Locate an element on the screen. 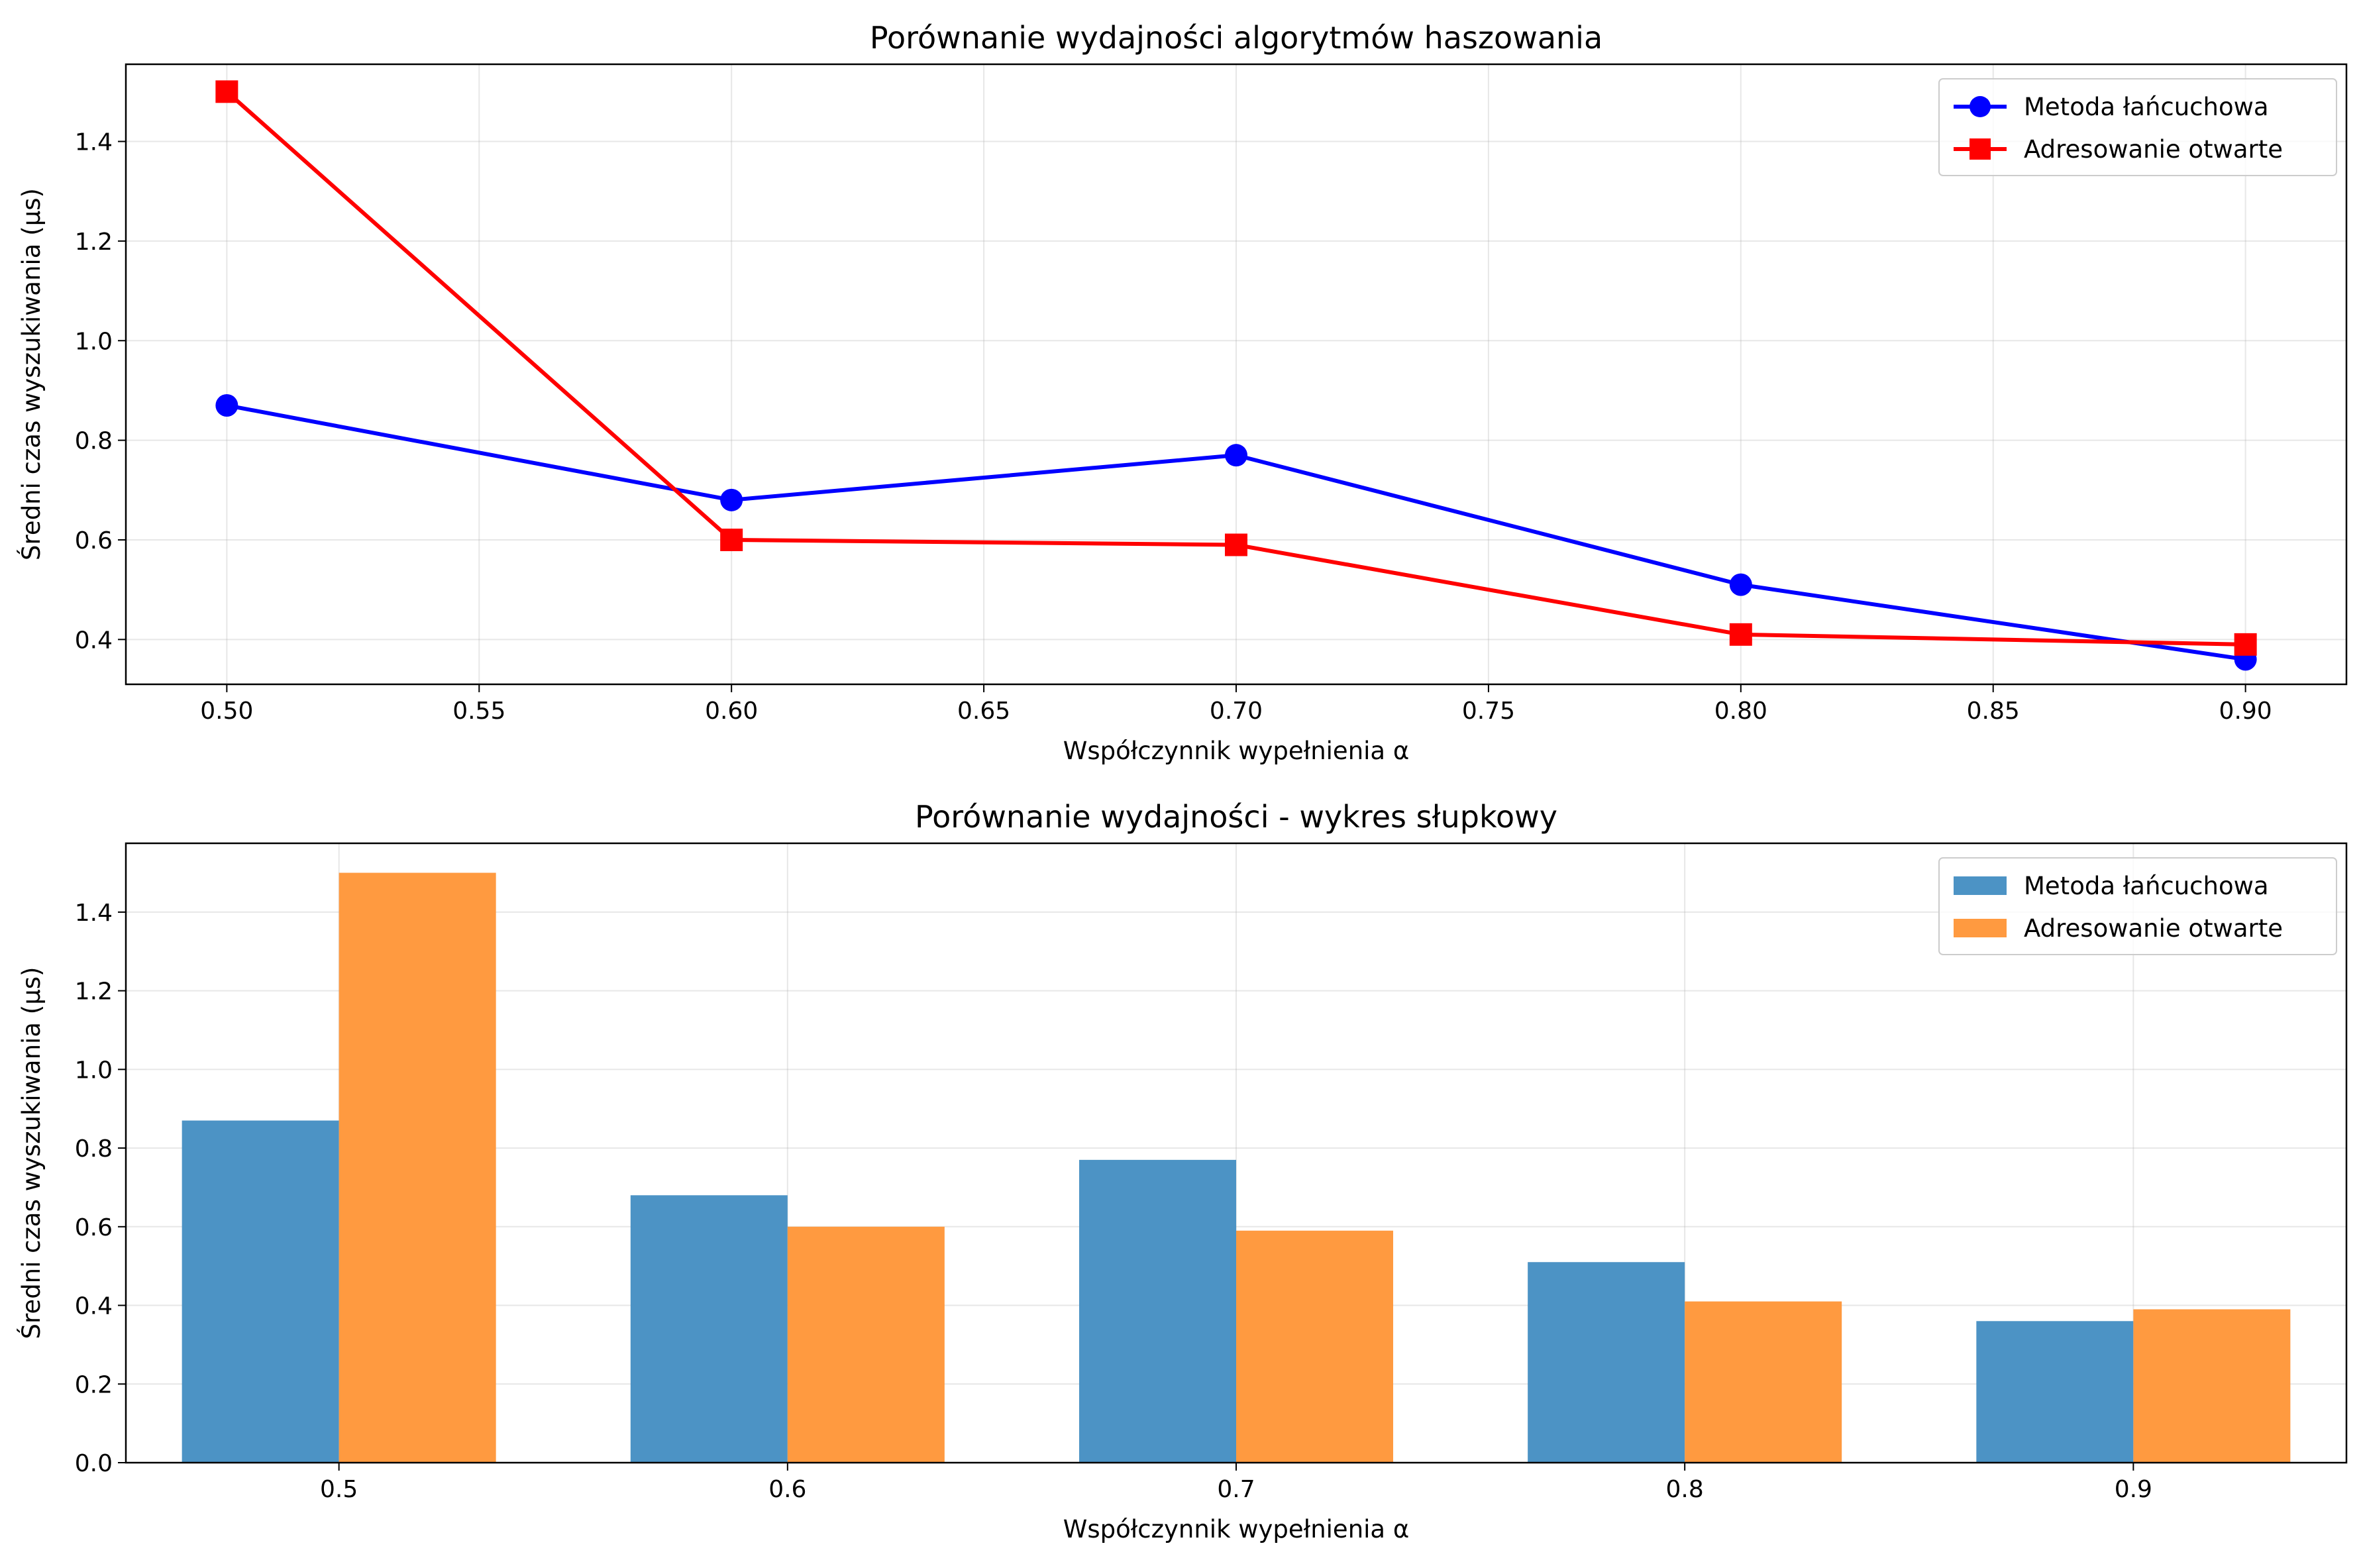  bar-chart-legend-label-chain: Metoda łańcuchowa is located at coordinates (2146, 886).